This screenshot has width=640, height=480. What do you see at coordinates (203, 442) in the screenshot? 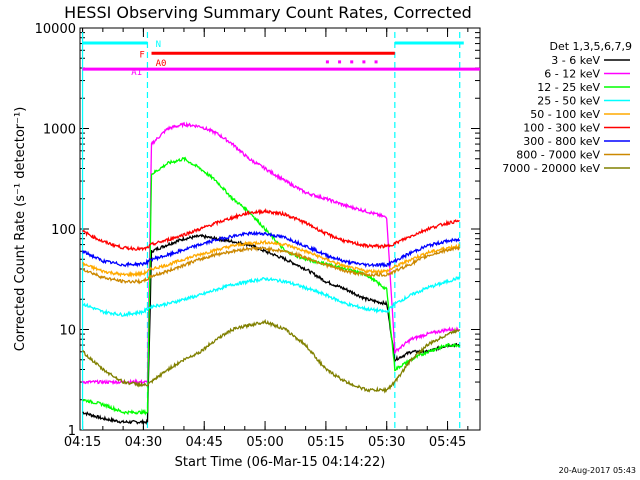
I see `x-tick-label: 04:45` at bounding box center [203, 442].